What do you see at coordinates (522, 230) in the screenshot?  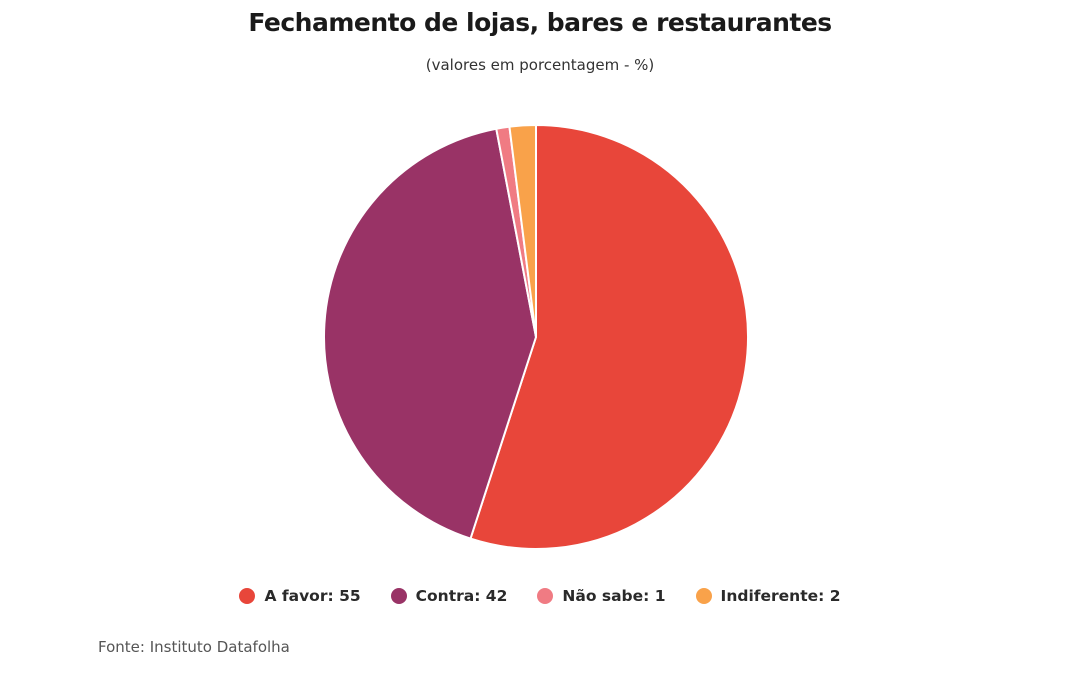 I see `pie-slice-indiferente` at bounding box center [522, 230].